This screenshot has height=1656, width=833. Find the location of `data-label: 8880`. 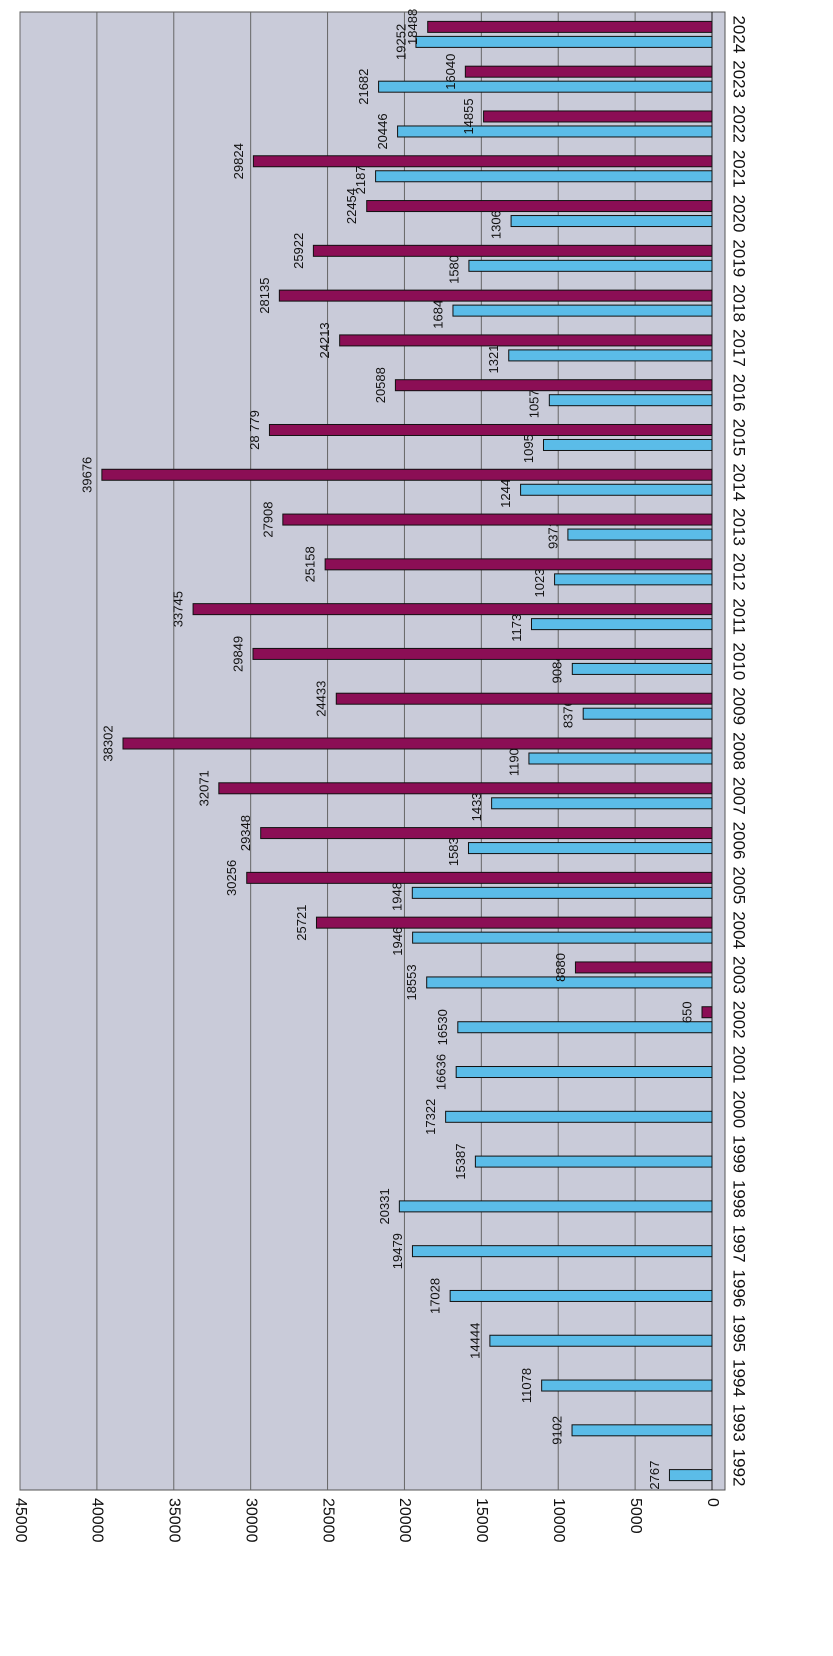

data-label: 8880 is located at coordinates (560, 967).